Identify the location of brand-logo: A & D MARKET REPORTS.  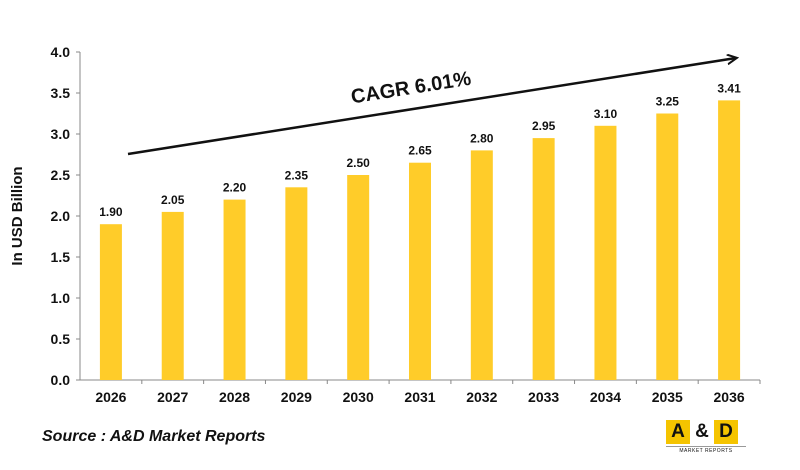
(721, 438).